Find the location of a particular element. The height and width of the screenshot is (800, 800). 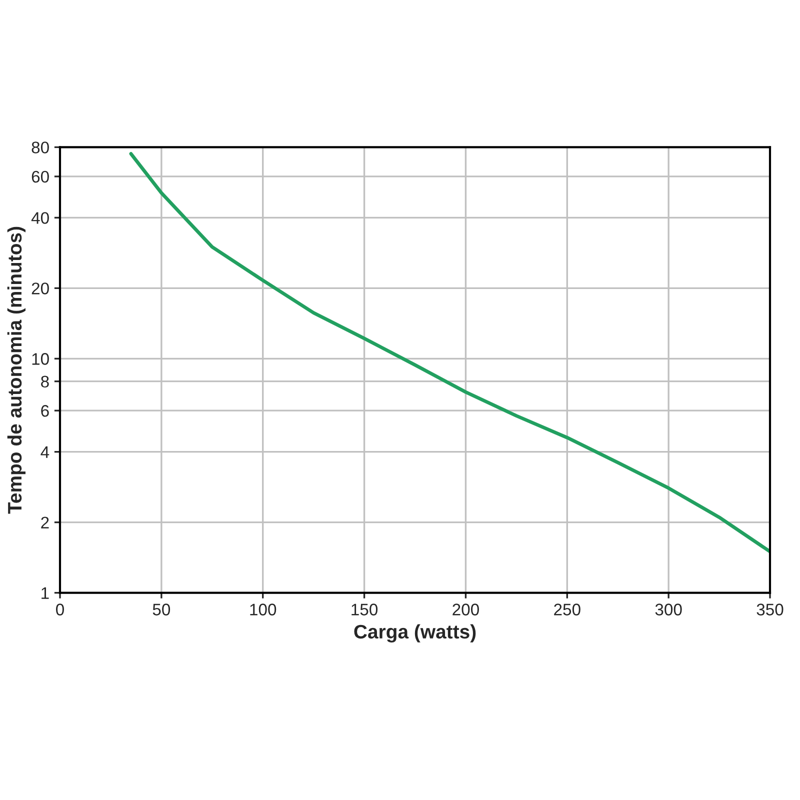

y-tick-label: 6 is located at coordinates (45, 411).